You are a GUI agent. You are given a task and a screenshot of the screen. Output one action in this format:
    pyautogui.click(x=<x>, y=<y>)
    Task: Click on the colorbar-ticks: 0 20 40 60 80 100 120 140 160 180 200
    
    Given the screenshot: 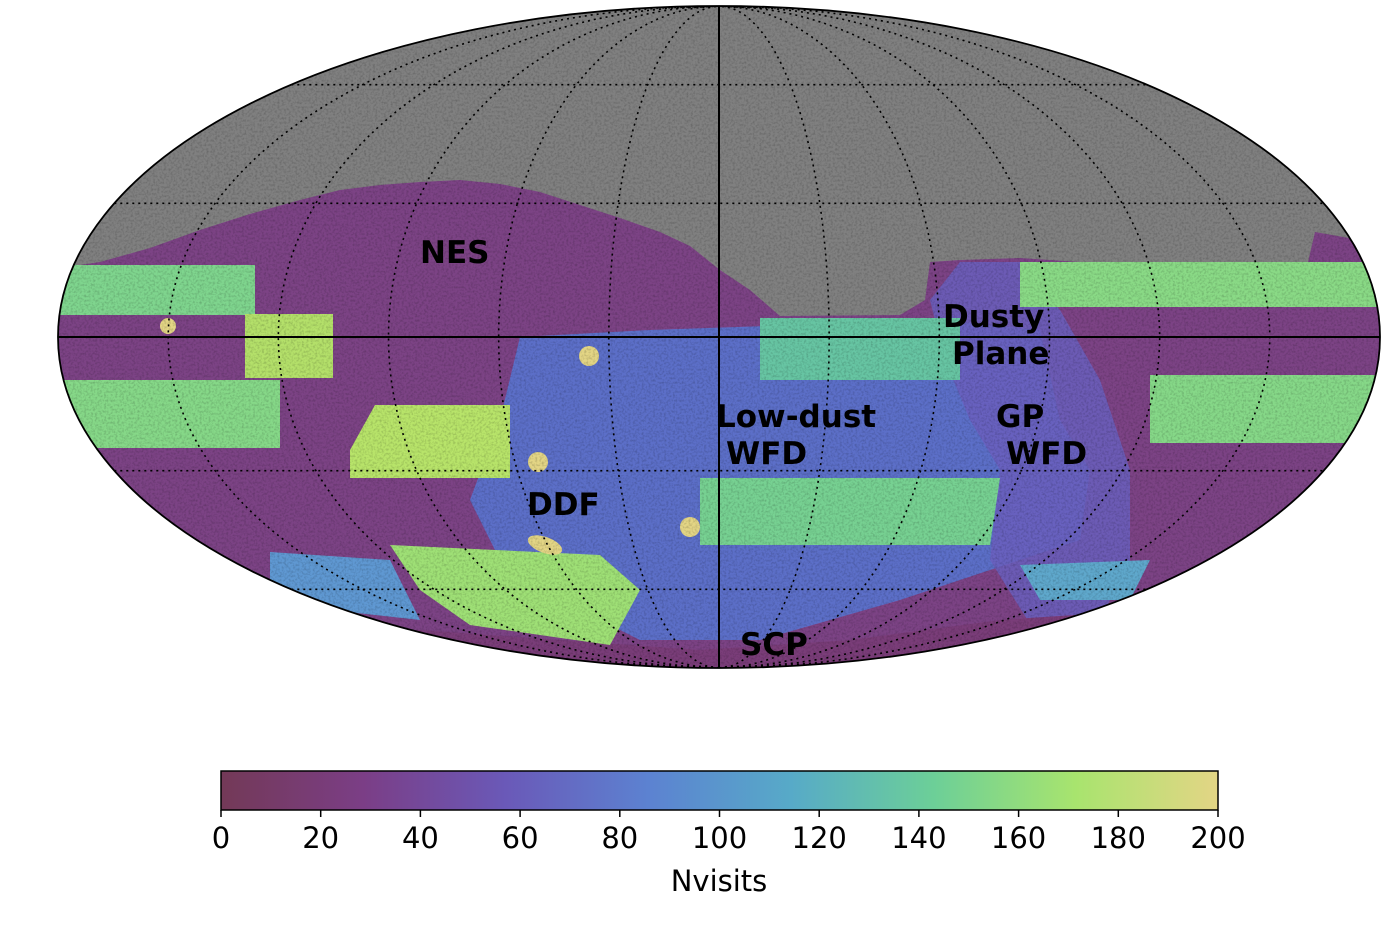 What is the action you would take?
    pyautogui.click(x=729, y=832)
    